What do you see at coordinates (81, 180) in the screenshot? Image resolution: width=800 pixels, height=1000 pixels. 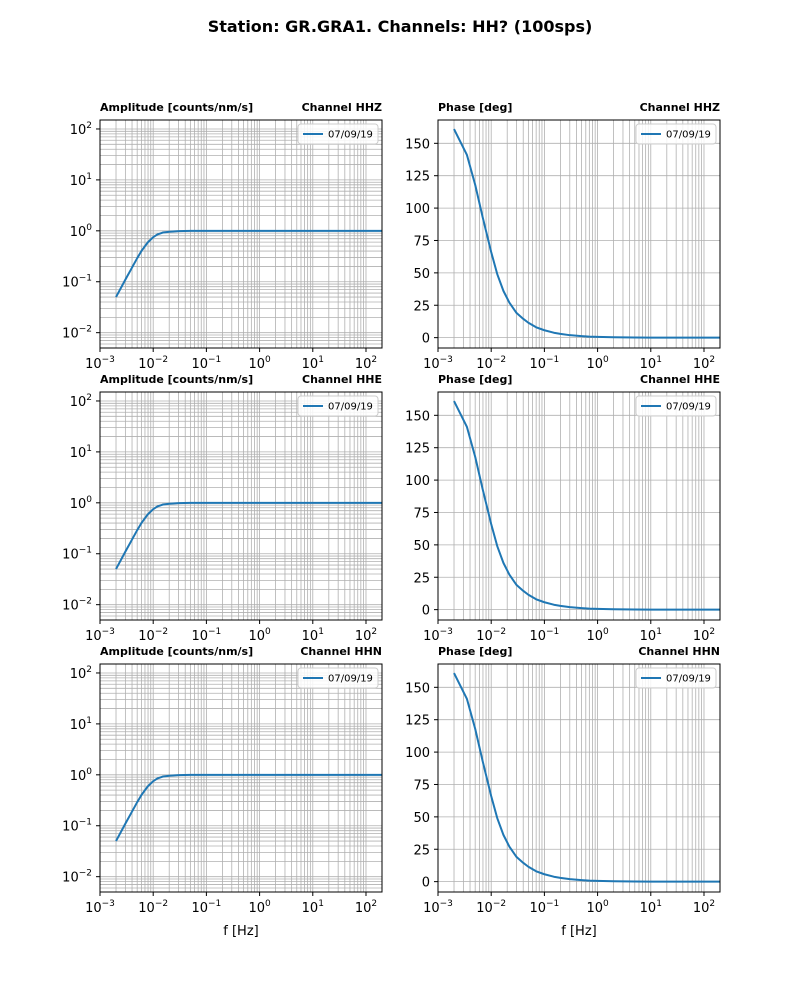 I see `y-tick-label: 101` at bounding box center [81, 180].